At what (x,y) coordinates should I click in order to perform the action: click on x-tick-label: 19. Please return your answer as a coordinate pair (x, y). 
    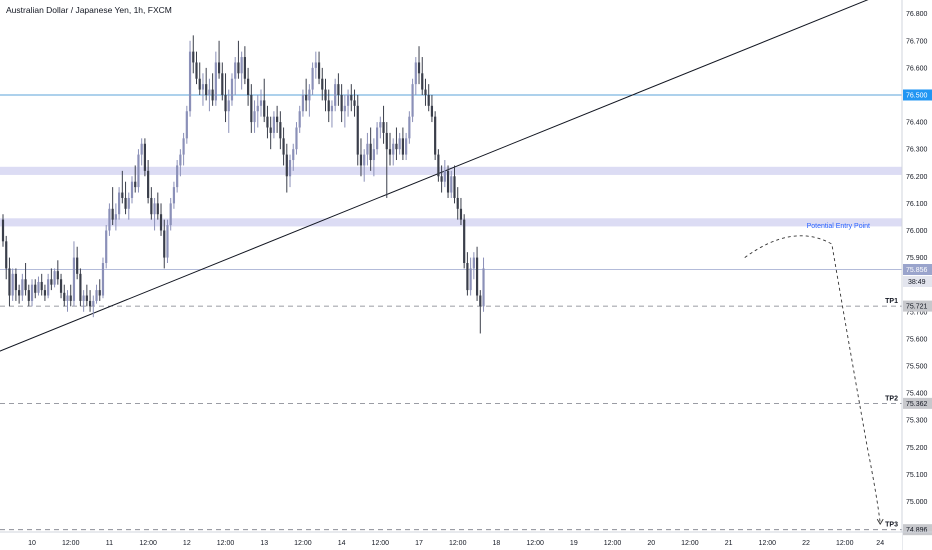
    Looking at the image, I should click on (574, 543).